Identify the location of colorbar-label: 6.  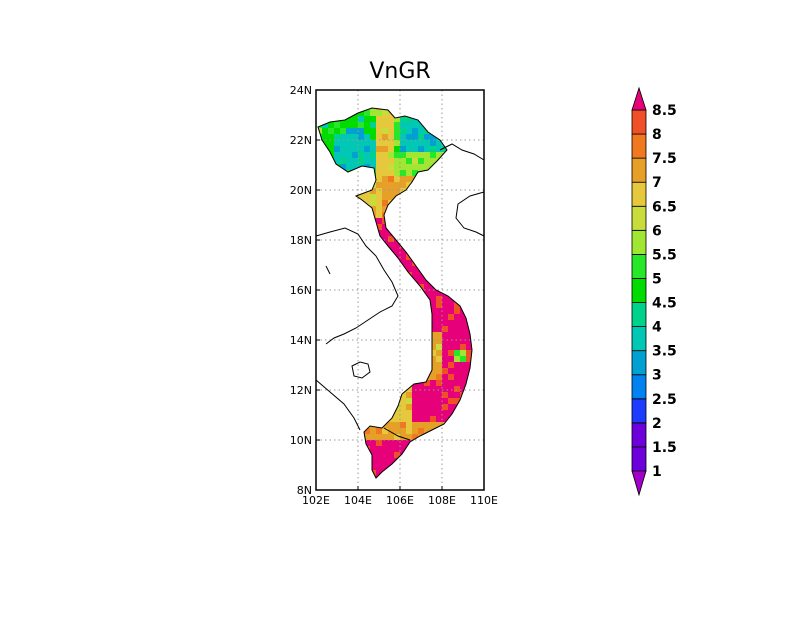
(657, 231).